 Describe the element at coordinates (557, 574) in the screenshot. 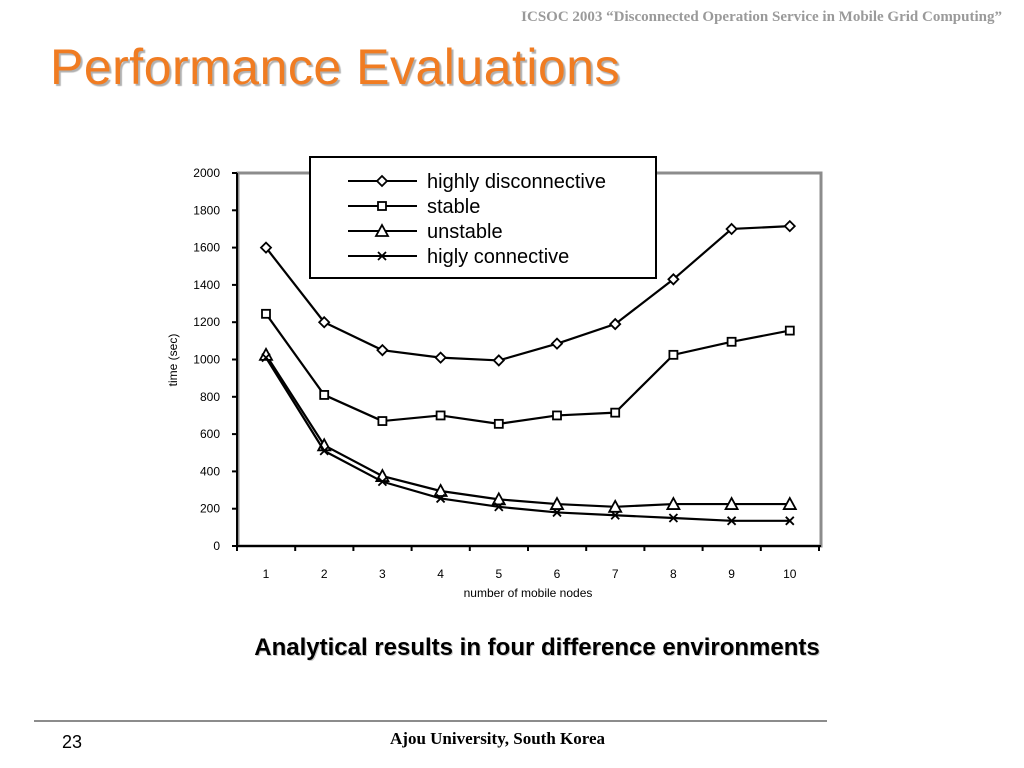

I see `x-tick-label: 6` at that location.